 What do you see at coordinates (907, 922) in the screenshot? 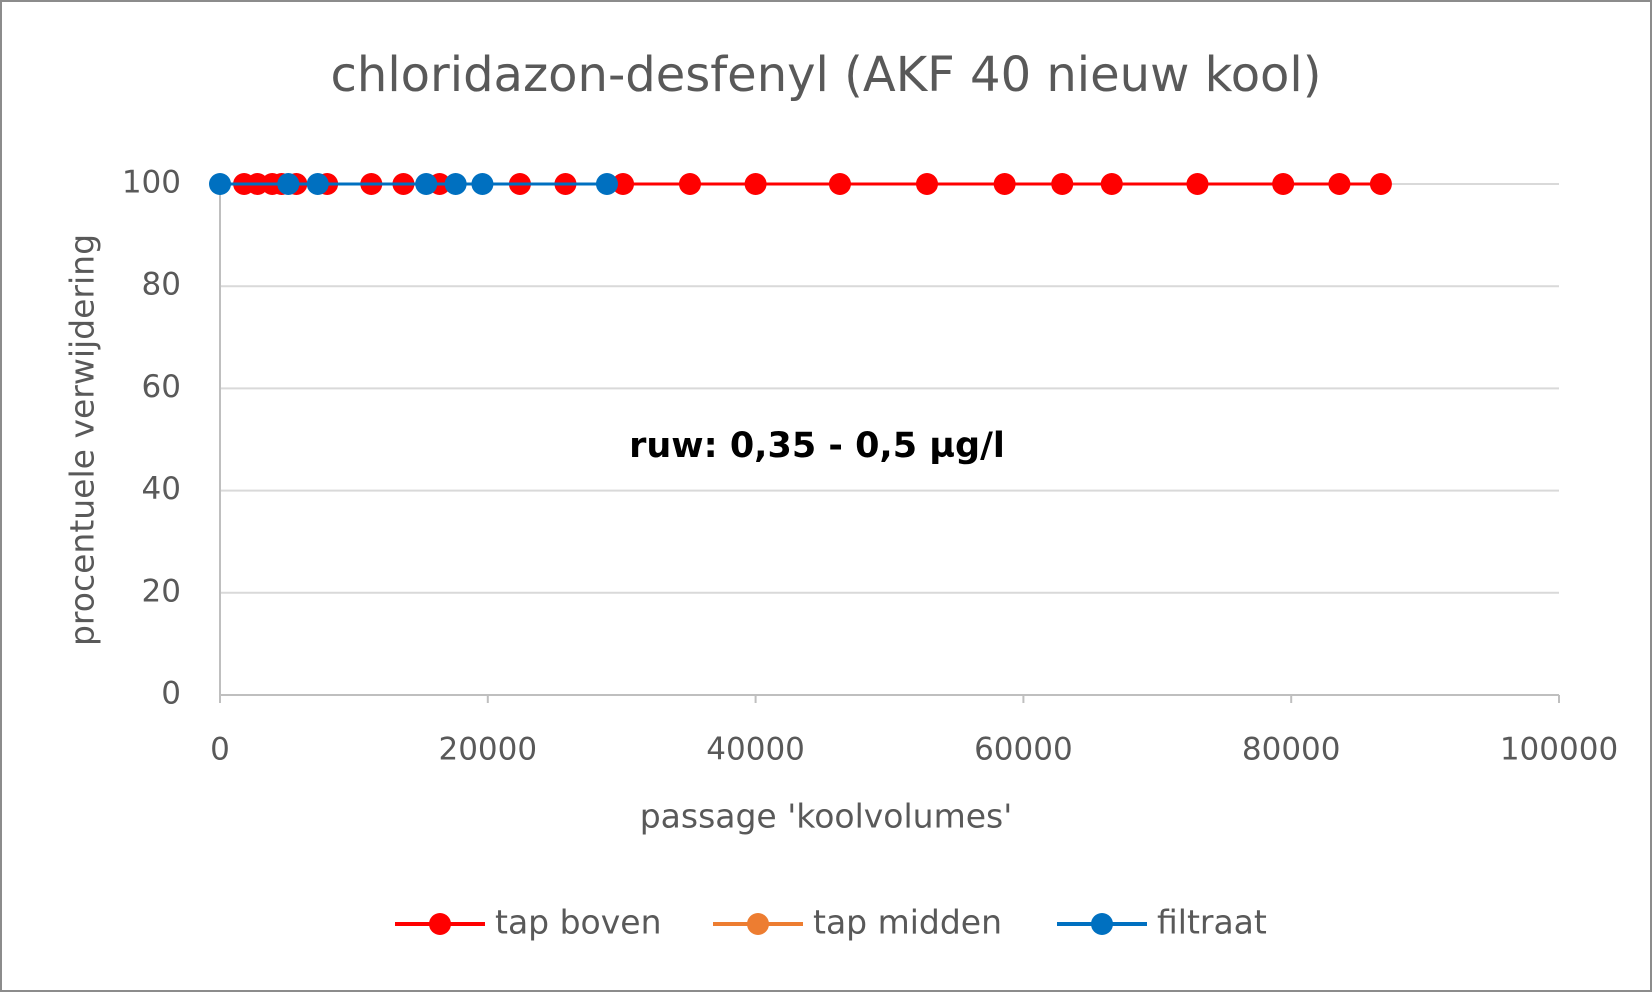
I see `legend-label: tap midden` at bounding box center [907, 922].